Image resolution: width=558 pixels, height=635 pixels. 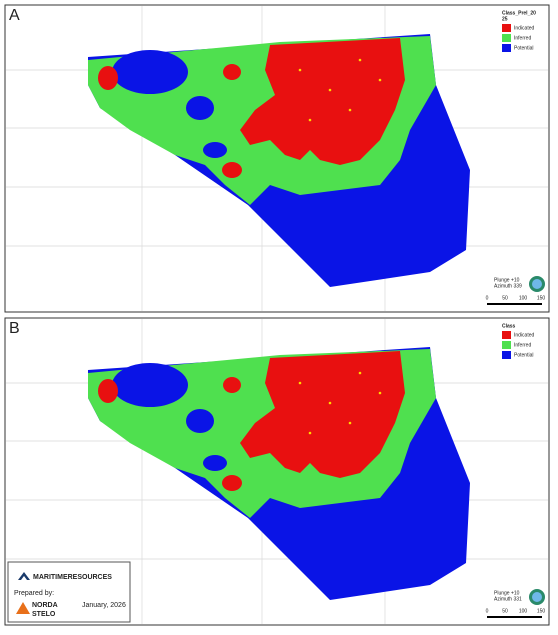 I want to click on legend-title: 25, so click(x=505, y=19).